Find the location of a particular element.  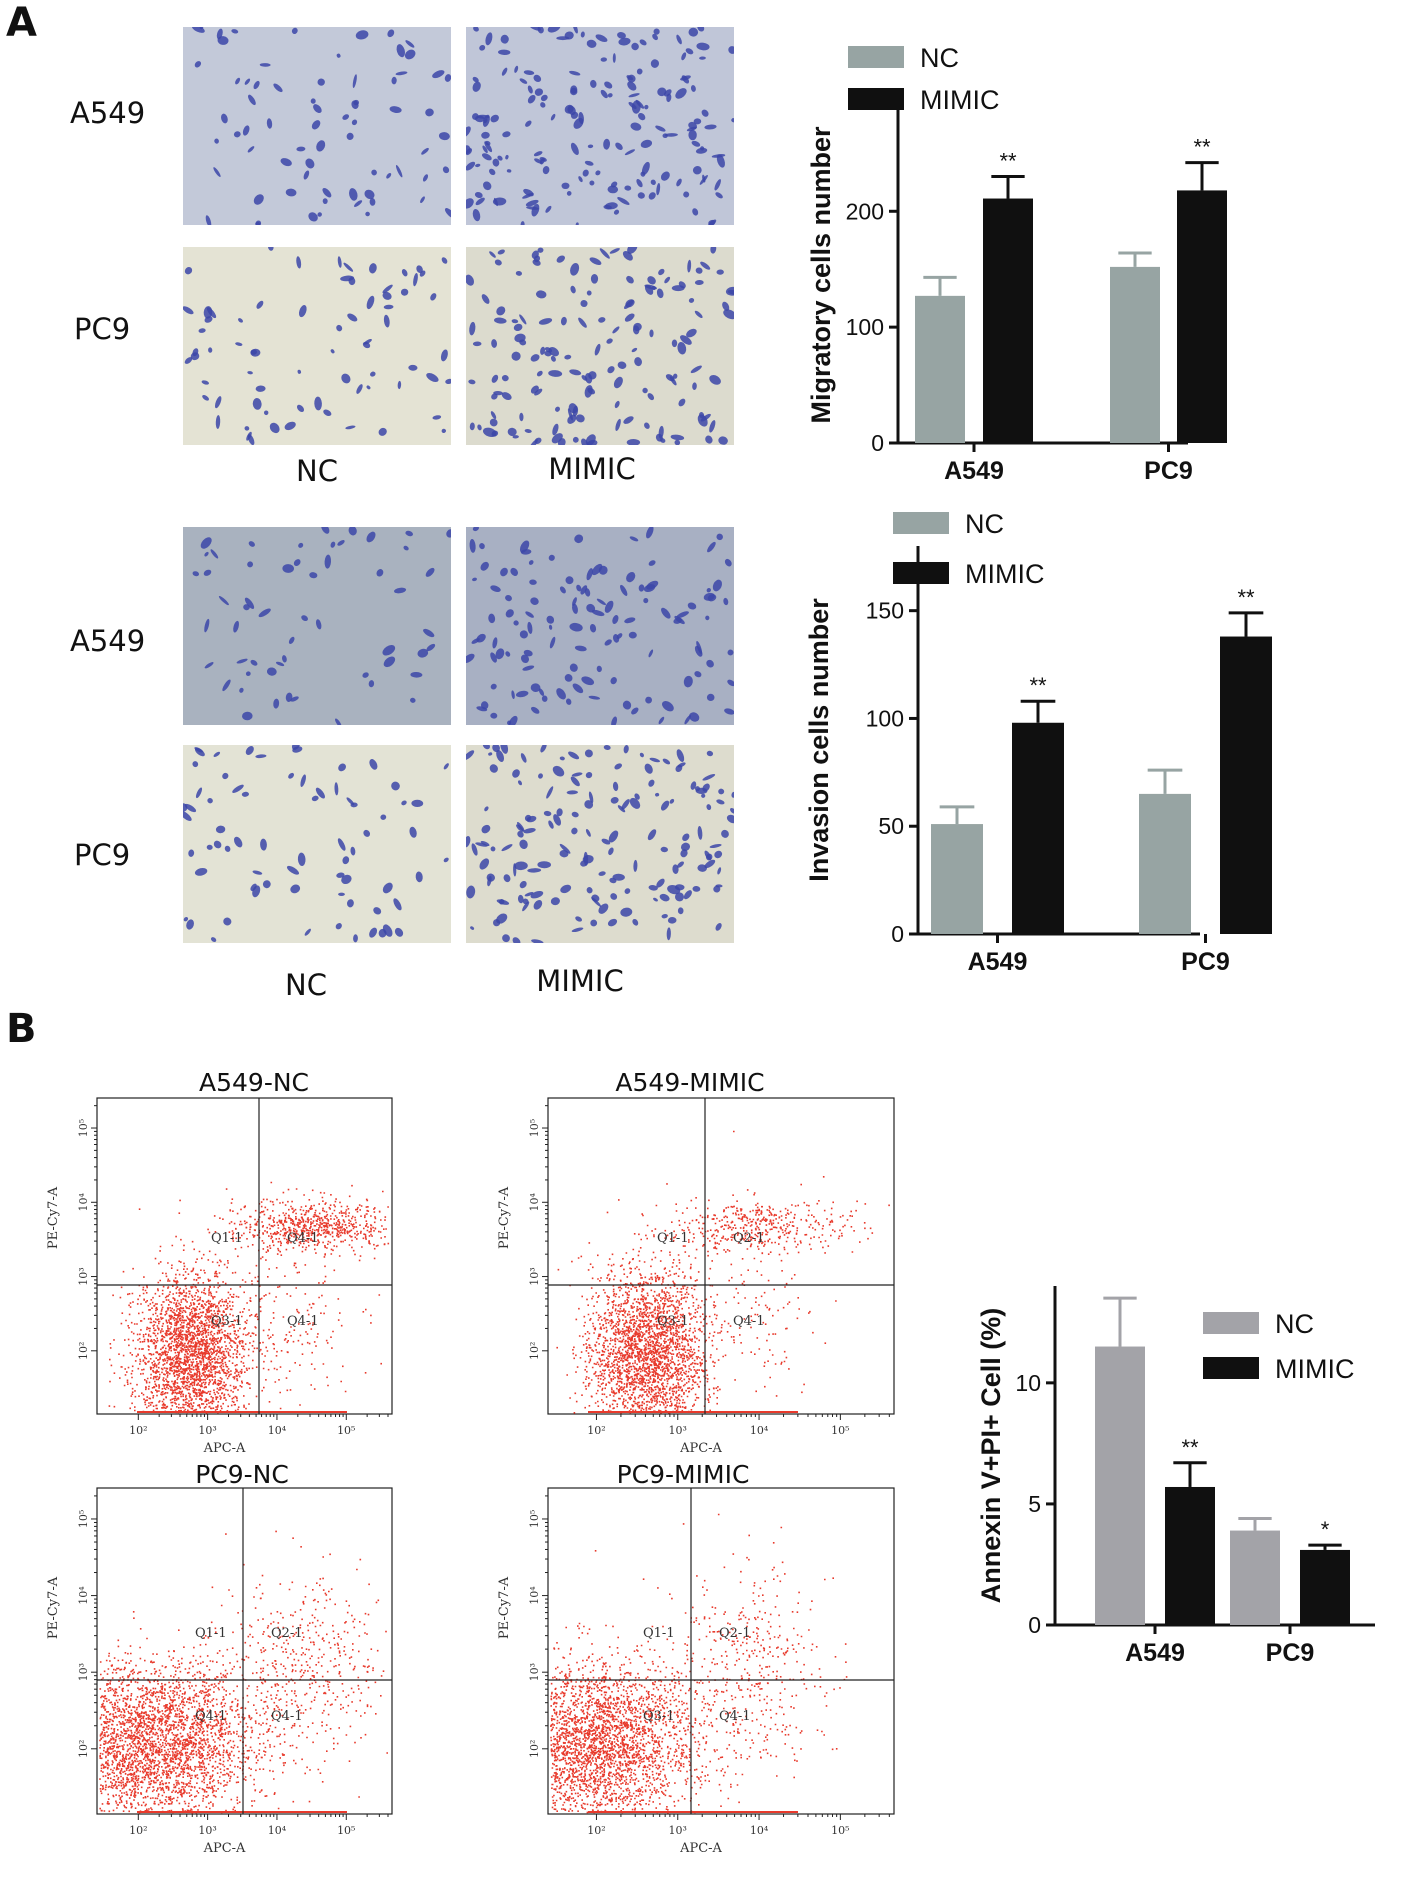

micrograph-invasion-pc9-nc is located at coordinates (317, 844).